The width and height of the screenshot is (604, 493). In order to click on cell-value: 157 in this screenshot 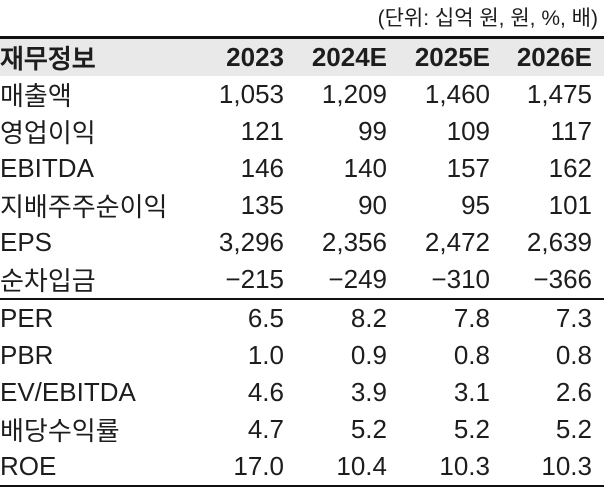, I will do `click(468, 168)`.